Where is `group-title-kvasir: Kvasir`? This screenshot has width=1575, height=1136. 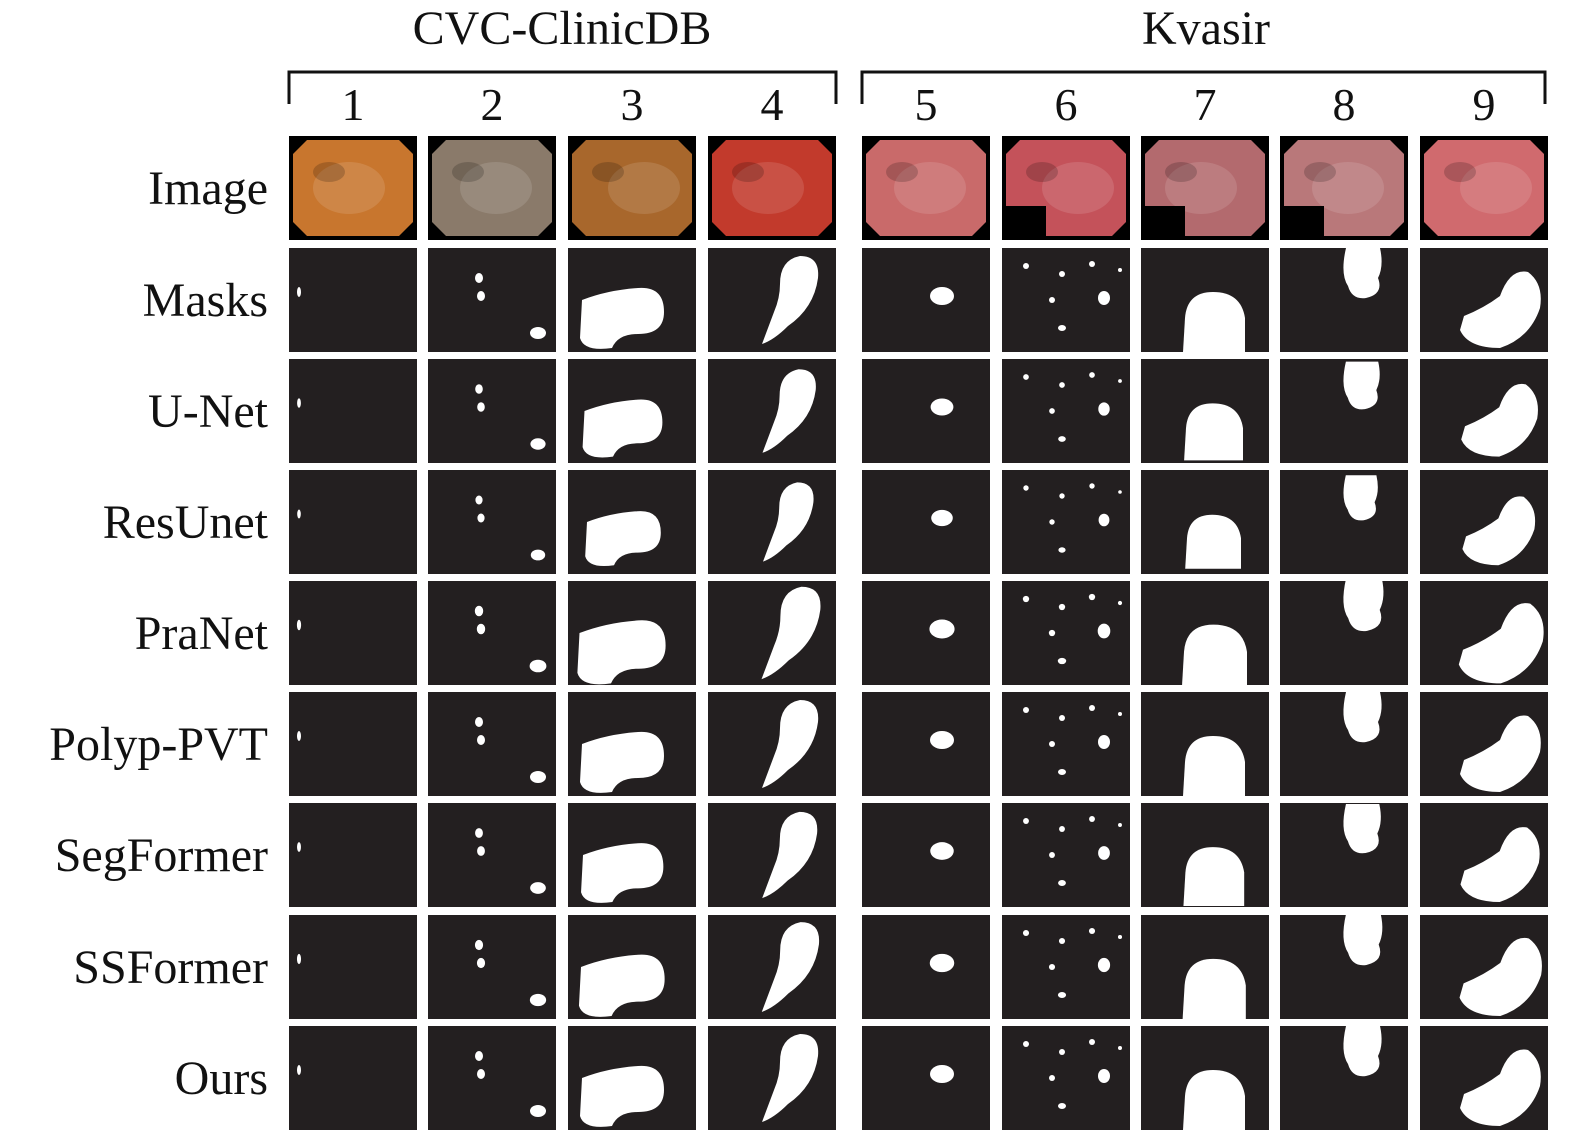 group-title-kvasir: Kvasir is located at coordinates (1206, 28).